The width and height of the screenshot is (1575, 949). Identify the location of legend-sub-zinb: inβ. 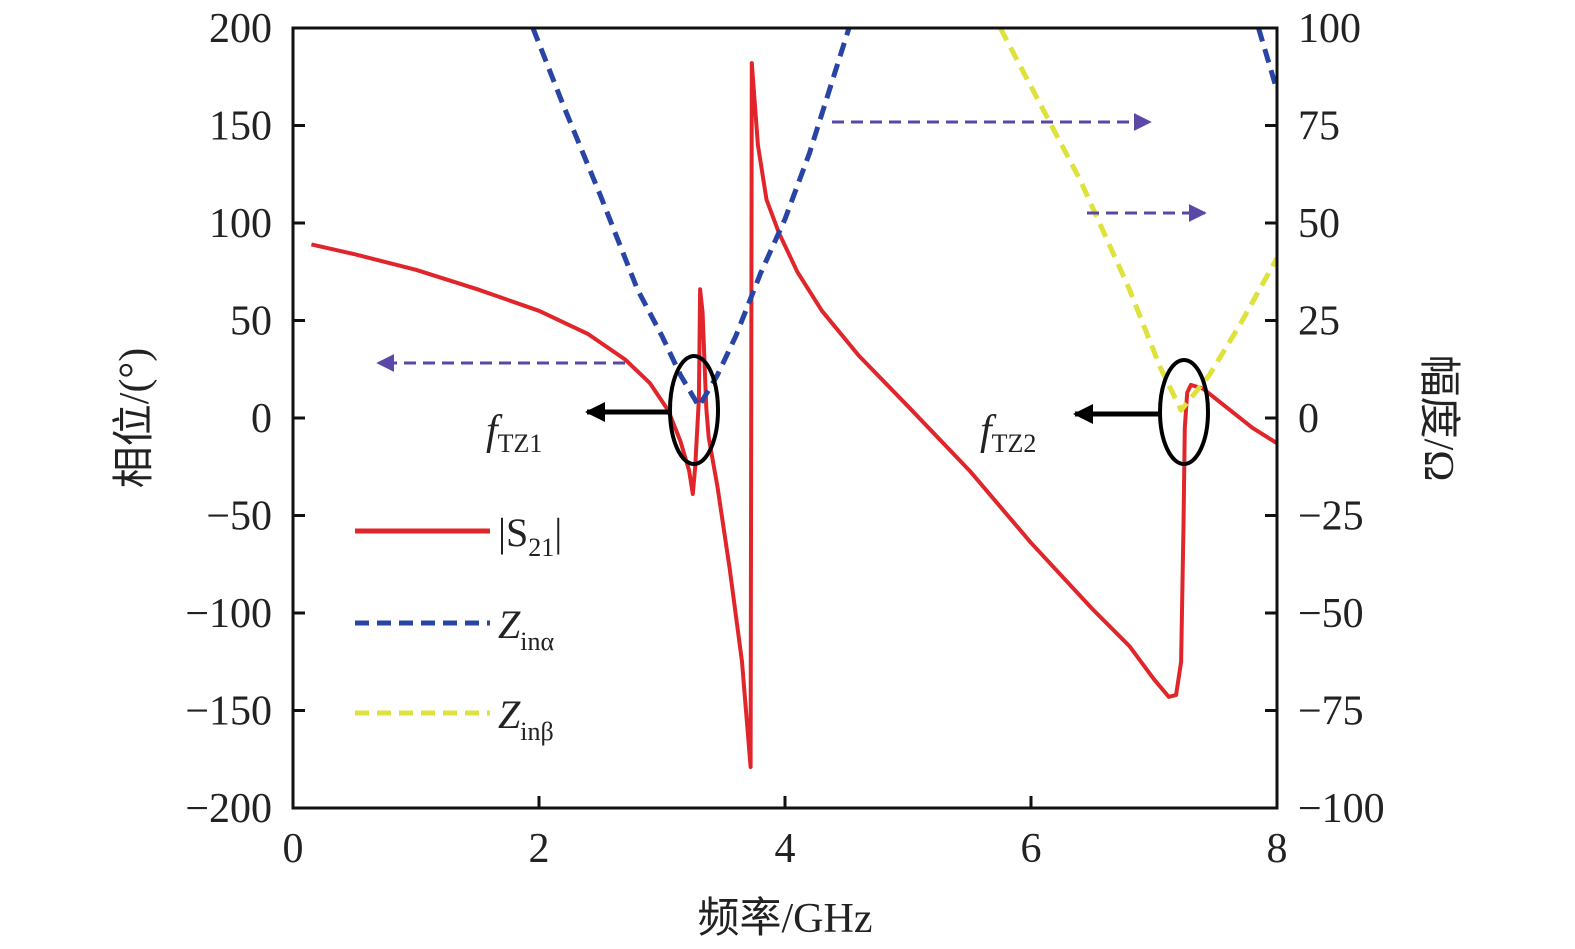
(536, 731).